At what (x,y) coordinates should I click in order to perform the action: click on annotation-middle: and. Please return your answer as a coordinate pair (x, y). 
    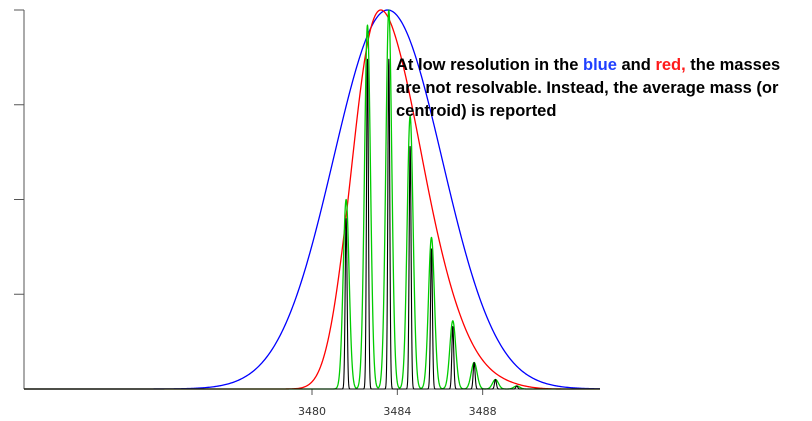
    Looking at the image, I should click on (636, 65).